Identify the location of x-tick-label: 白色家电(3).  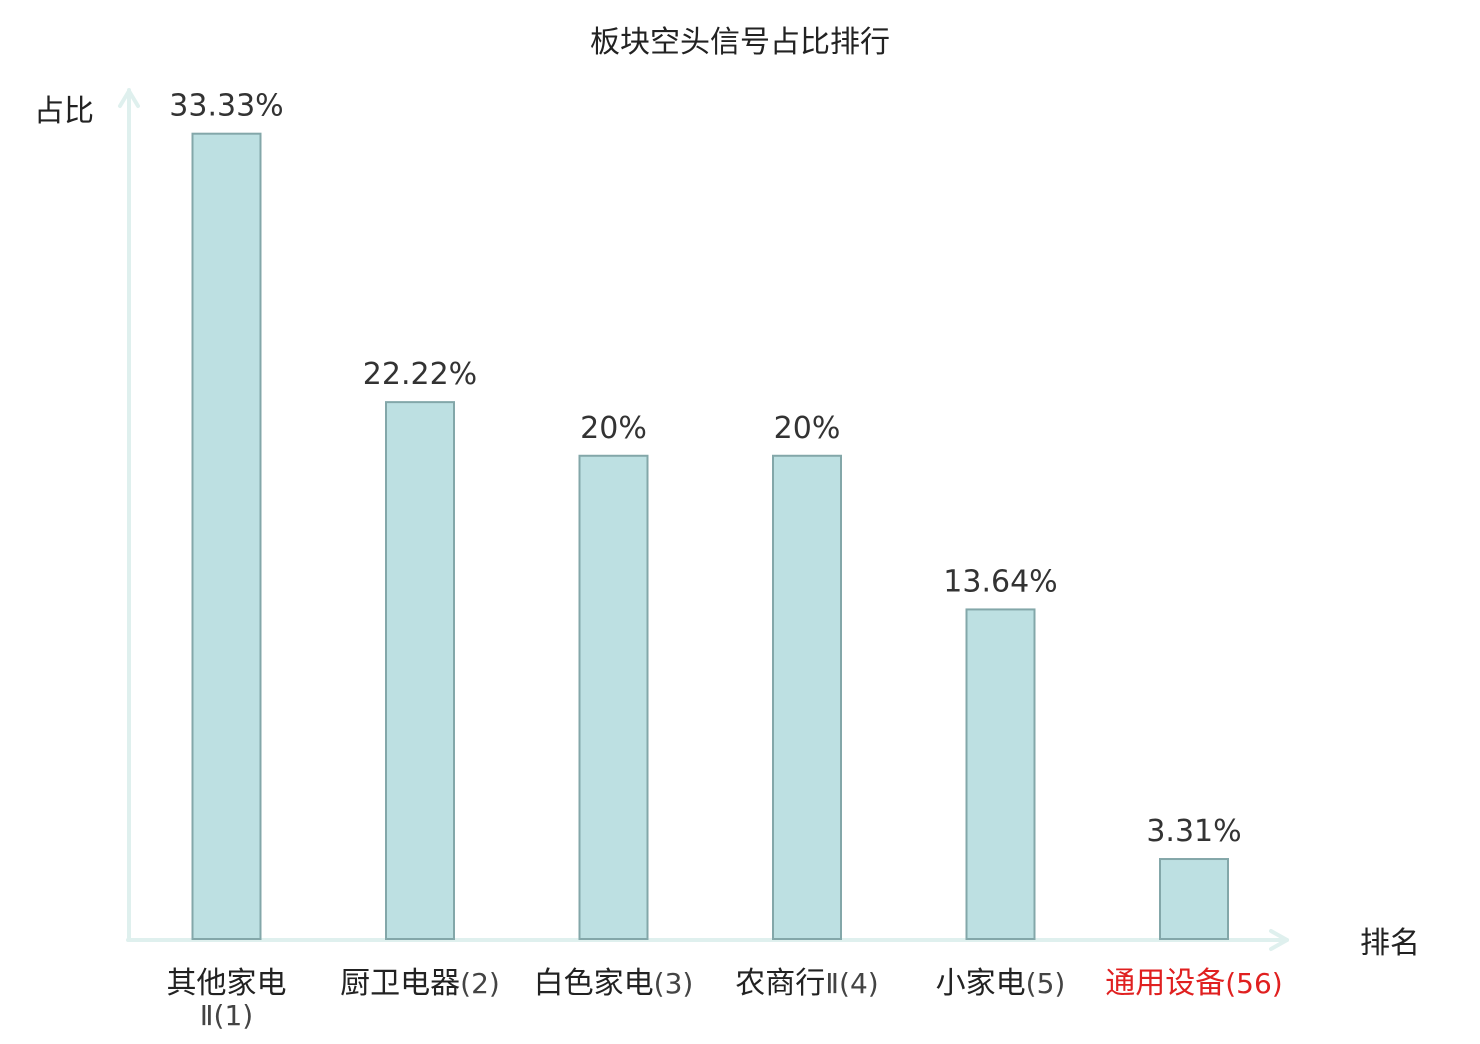
(614, 983).